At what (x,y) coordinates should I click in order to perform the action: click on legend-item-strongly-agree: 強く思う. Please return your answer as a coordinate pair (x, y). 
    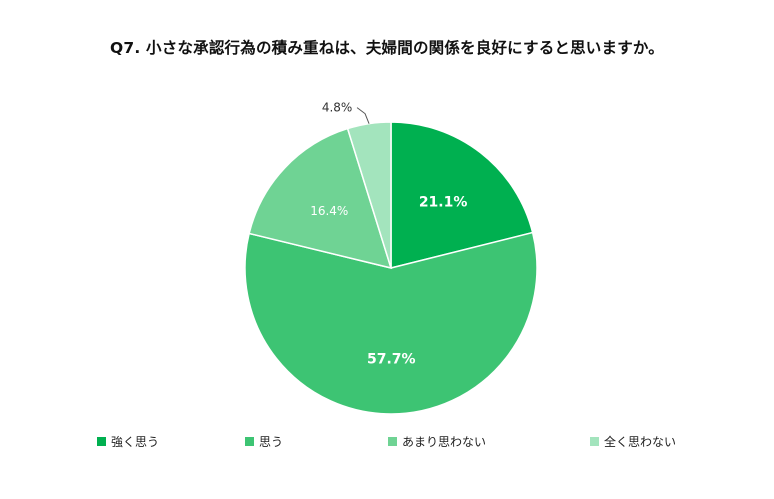
    Looking at the image, I should click on (128, 441).